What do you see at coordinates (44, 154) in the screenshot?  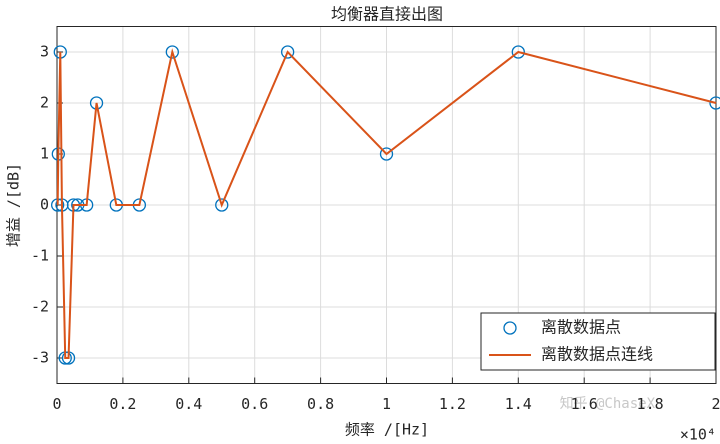 I see `y-tick-label: 1` at bounding box center [44, 154].